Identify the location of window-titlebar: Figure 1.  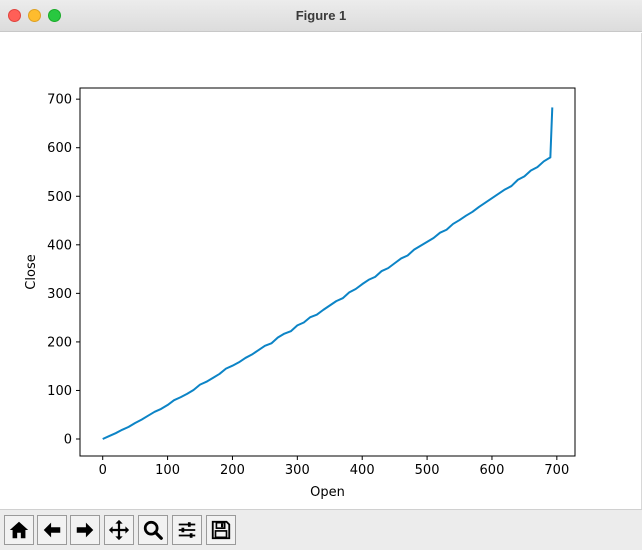
(321, 16).